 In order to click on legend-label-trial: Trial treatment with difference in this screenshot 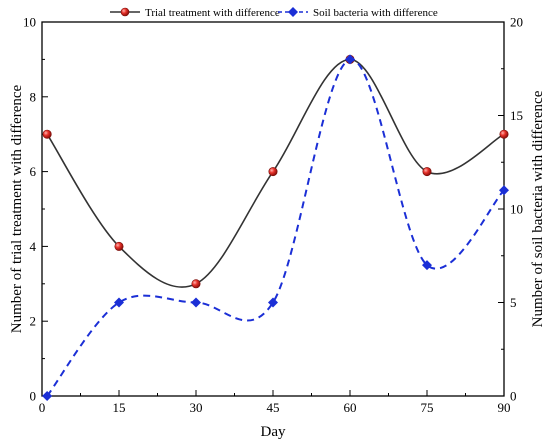, I will do `click(212, 13)`.